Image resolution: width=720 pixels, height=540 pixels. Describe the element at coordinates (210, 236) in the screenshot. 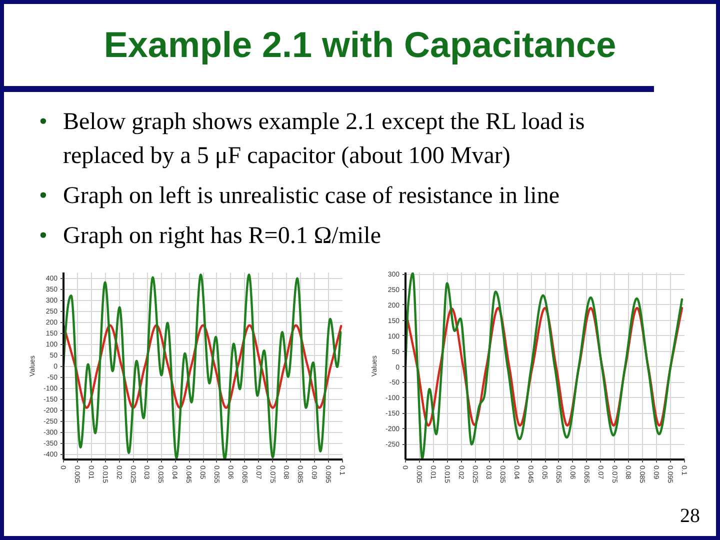

I see `text: • Graph on right has R=0.1 Ω/mile` at that location.